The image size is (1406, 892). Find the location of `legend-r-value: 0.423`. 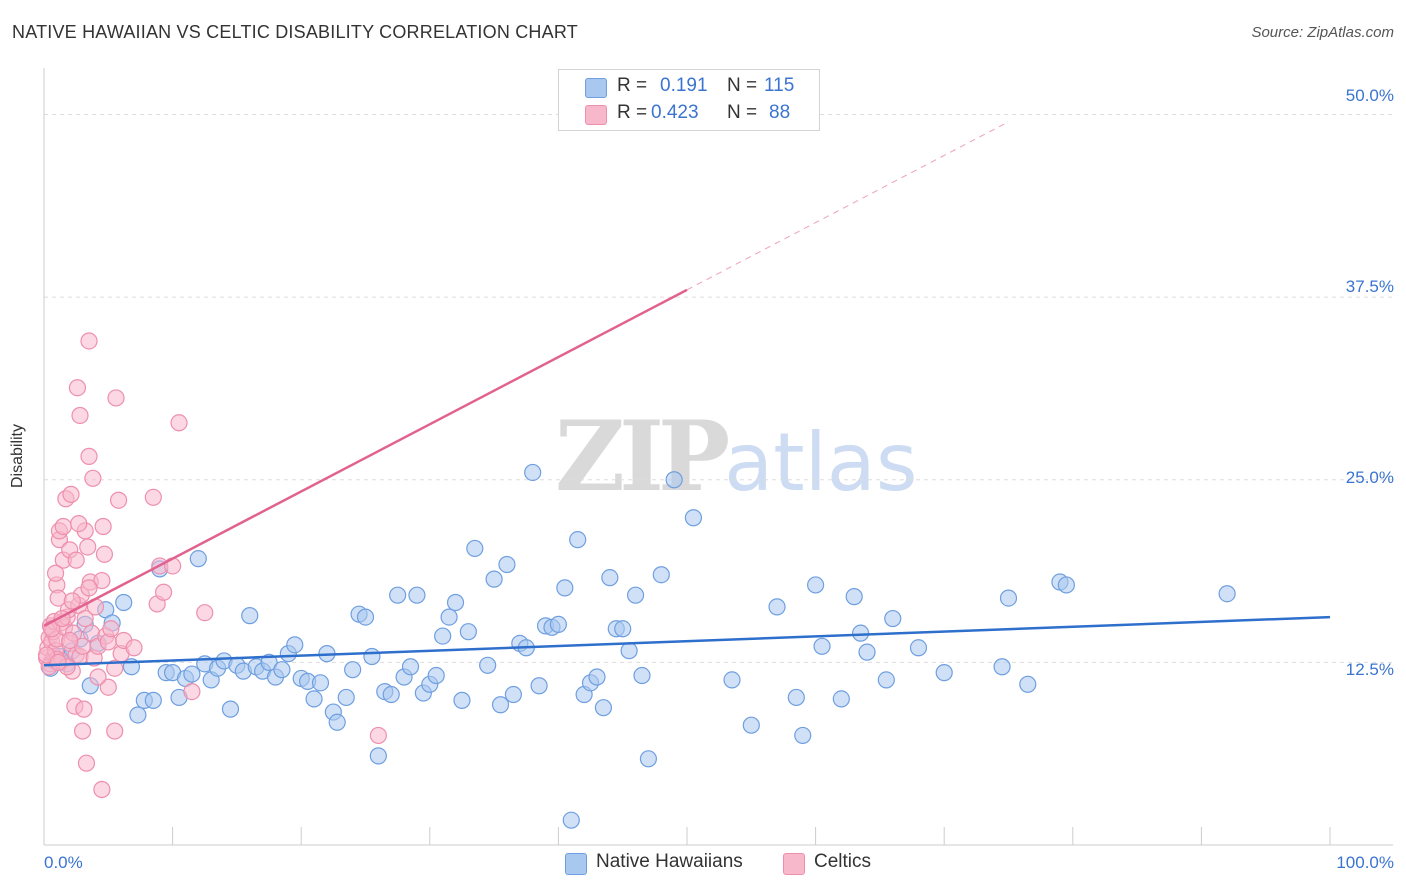

legend-r-value: 0.423 is located at coordinates (675, 112).